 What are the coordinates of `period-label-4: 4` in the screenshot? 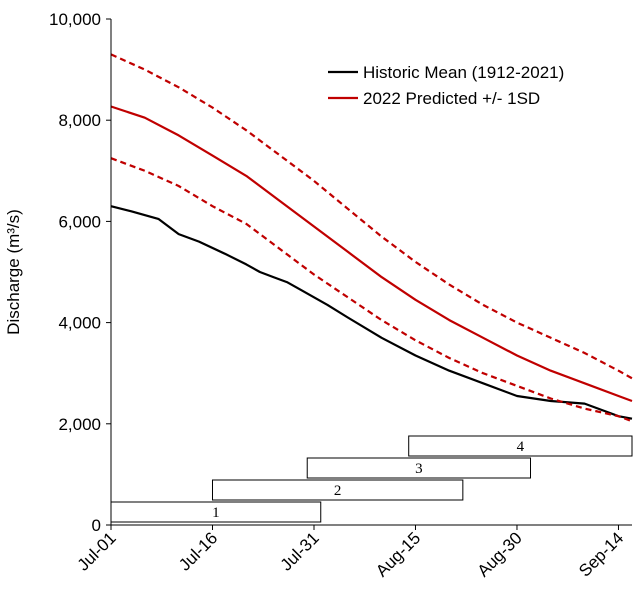 It's located at (521, 447).